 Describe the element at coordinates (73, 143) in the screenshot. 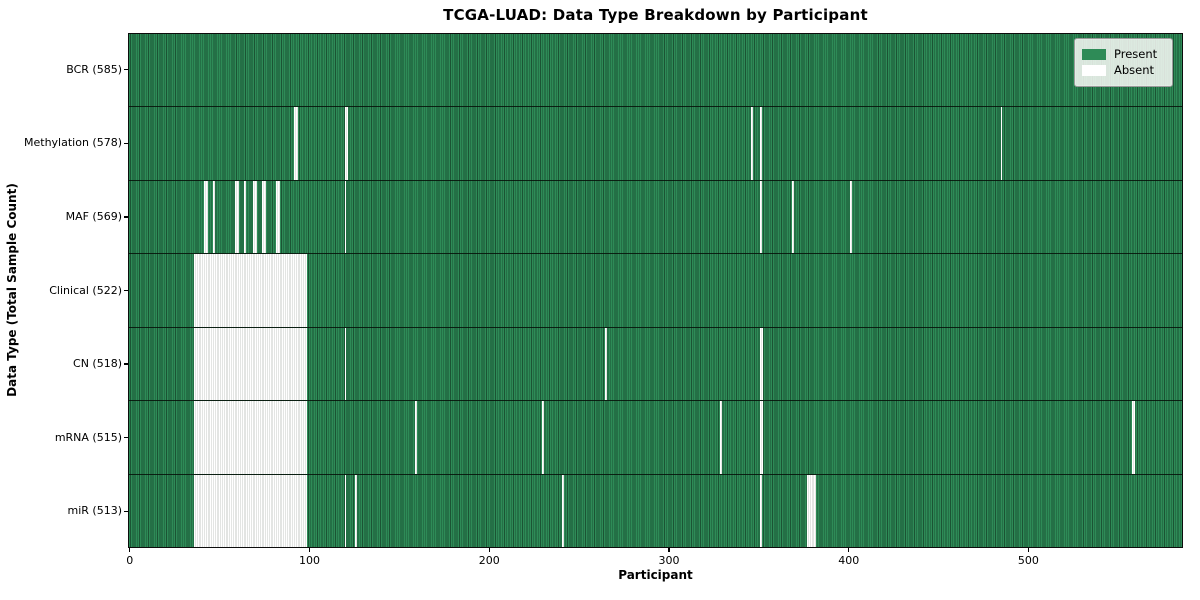

I see `y-tick-label: Methylation (578)` at that location.